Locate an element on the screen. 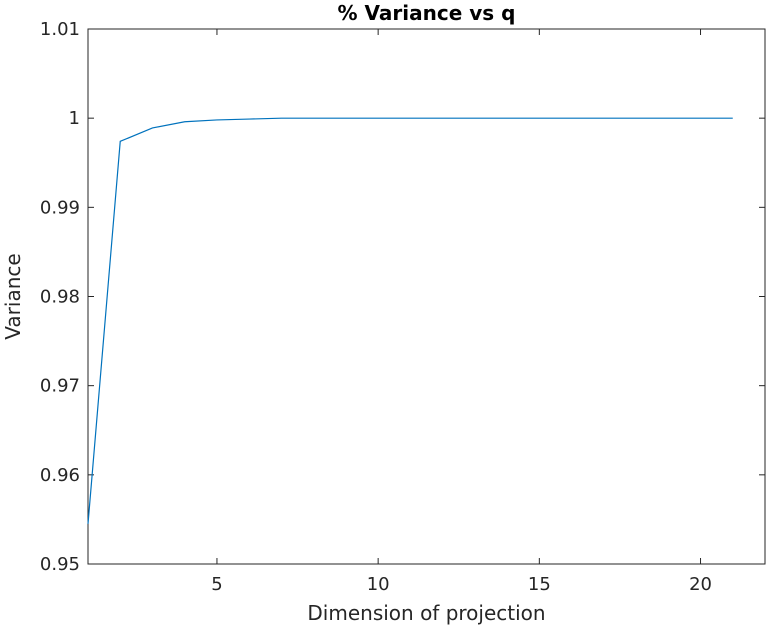 This screenshot has height=628, width=768. y-axis-label: Variance is located at coordinates (13, 296).